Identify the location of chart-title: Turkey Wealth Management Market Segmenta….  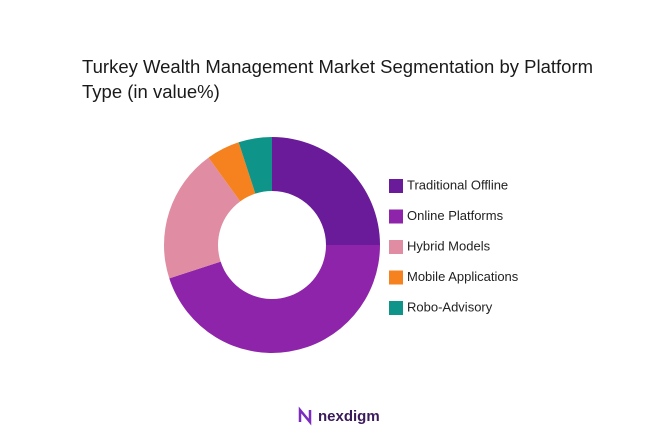
(338, 79).